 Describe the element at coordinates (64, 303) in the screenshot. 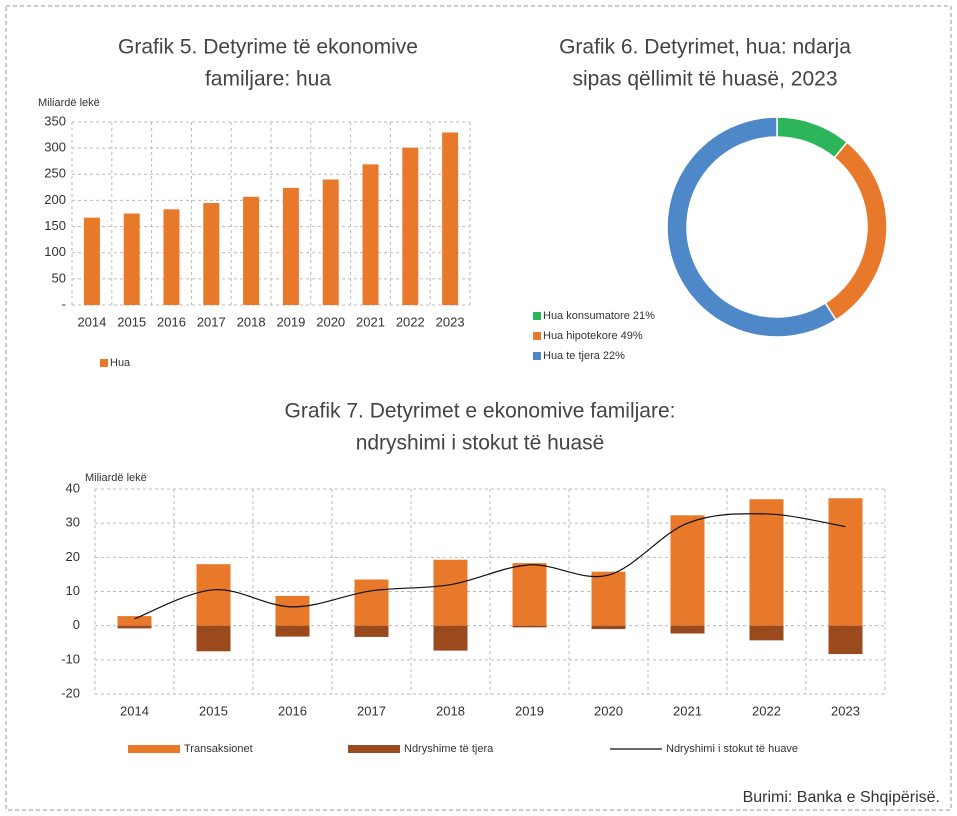

I see `y-tick-label: -` at that location.